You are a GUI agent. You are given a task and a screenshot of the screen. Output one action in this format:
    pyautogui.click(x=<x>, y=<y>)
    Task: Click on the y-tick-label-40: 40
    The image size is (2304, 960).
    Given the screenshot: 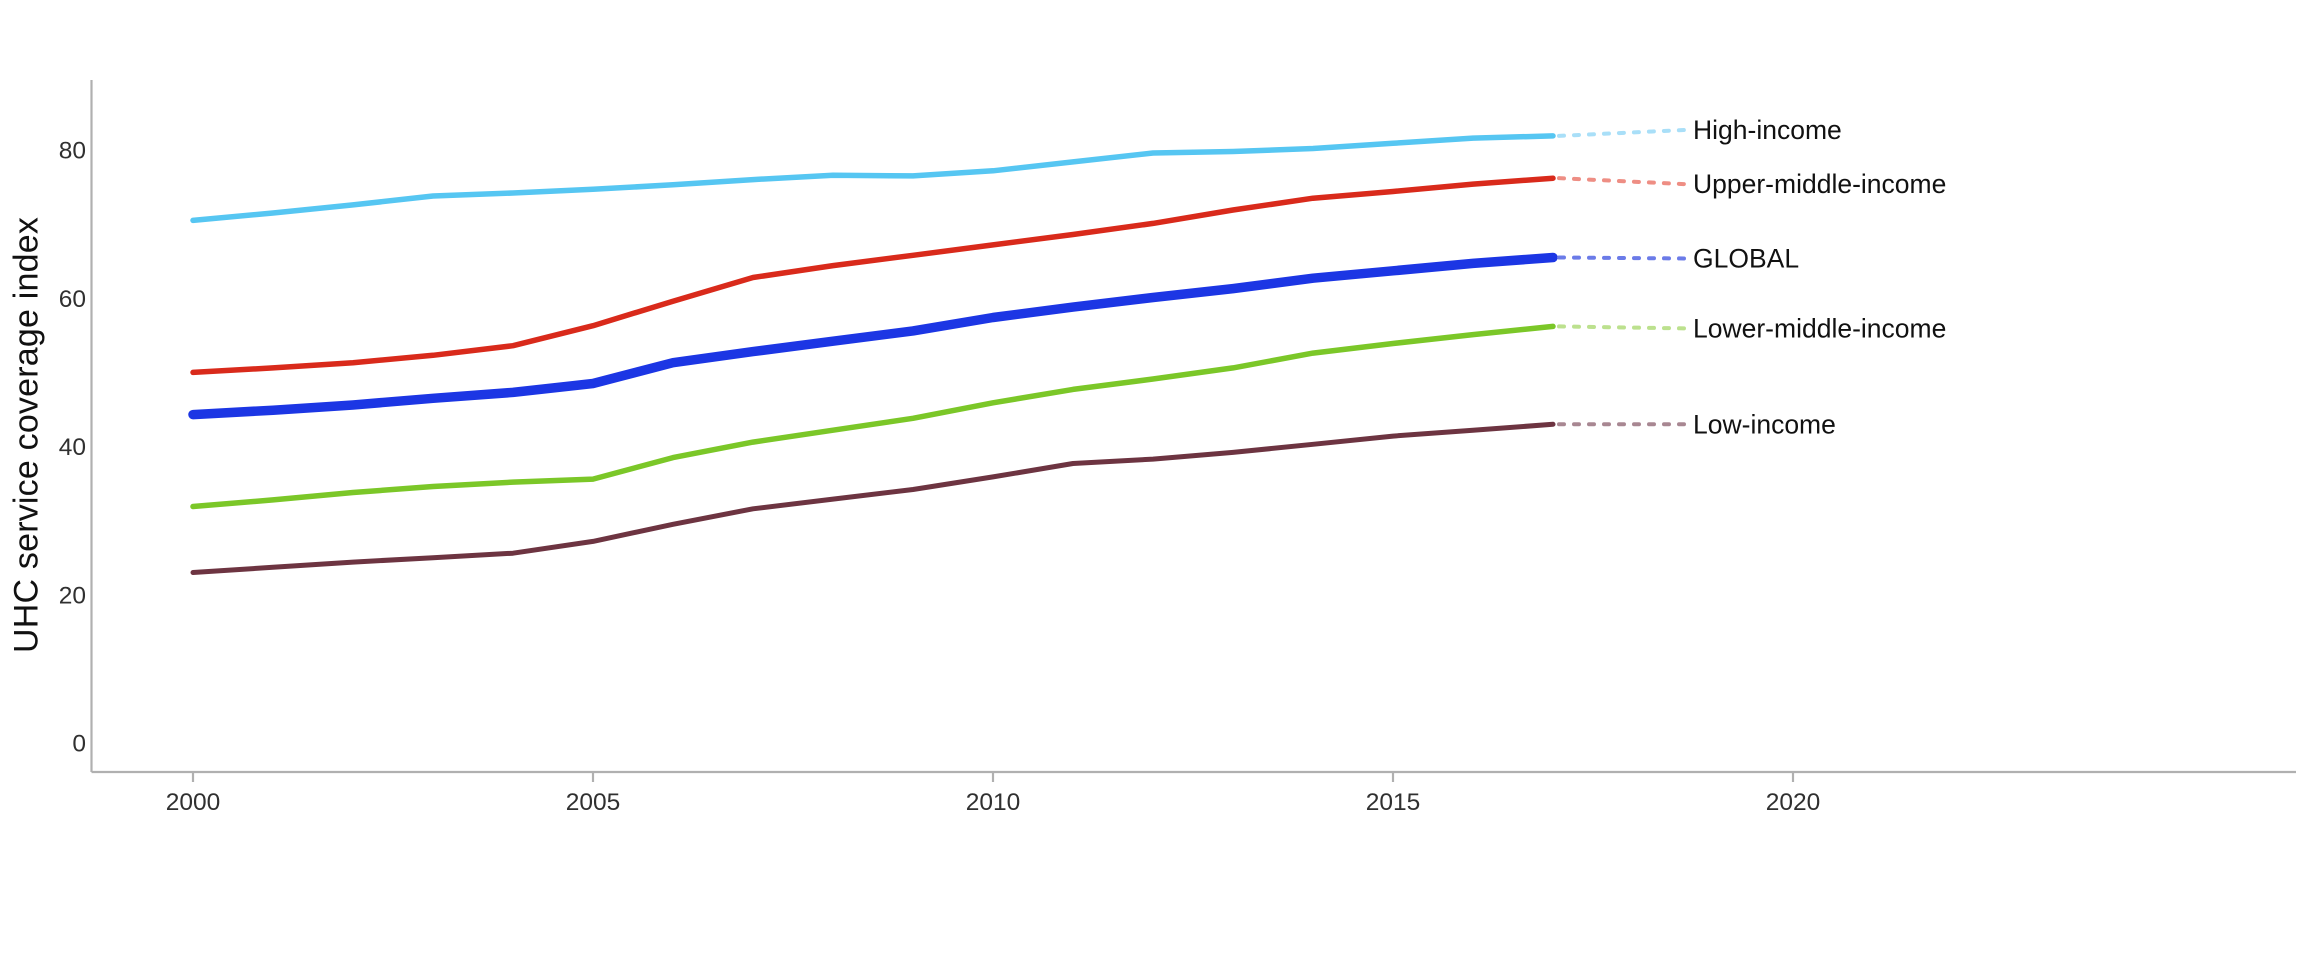 What is the action you would take?
    pyautogui.click(x=72, y=447)
    